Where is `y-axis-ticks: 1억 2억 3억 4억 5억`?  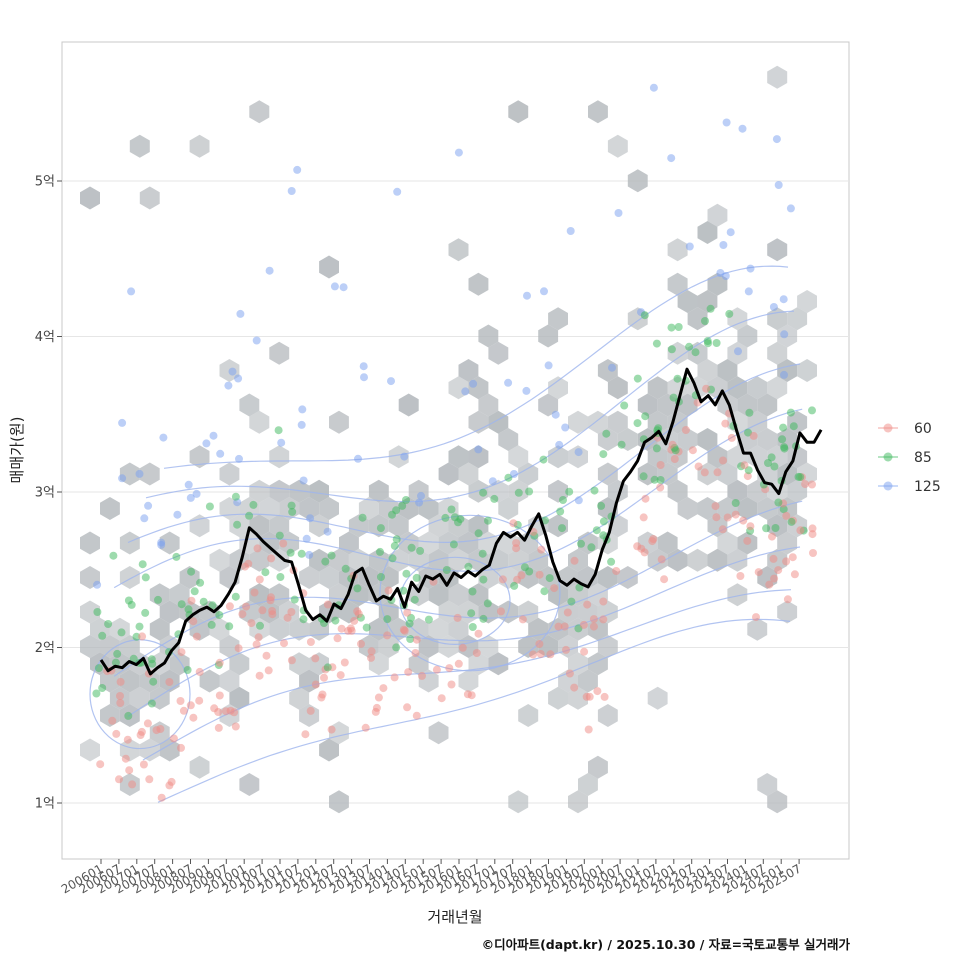 y-axis-ticks: 1억 2억 3억 4억 5억 is located at coordinates (48, 493).